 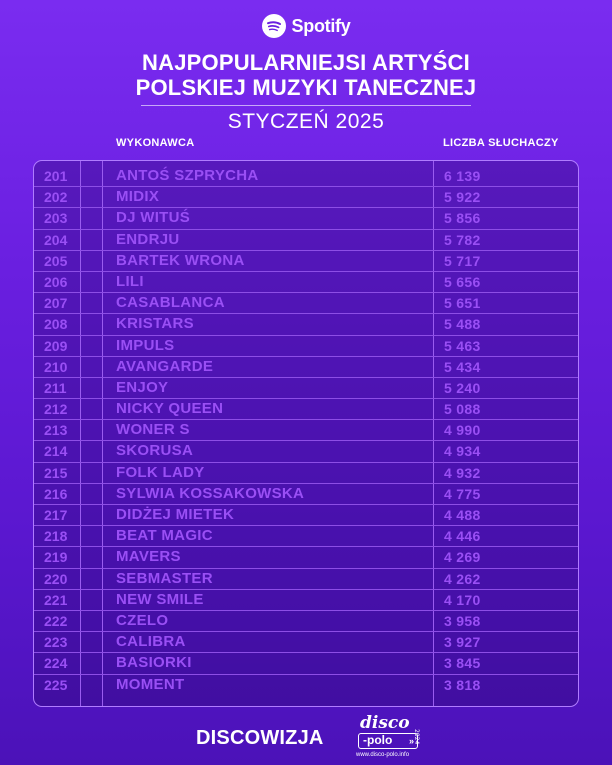 I want to click on listeners-cell: 4 446, so click(x=462, y=536).